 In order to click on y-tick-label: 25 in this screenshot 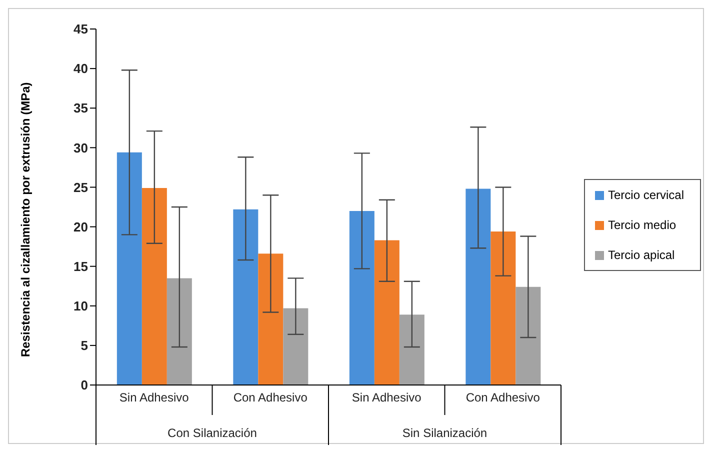, I will do `click(81, 187)`.